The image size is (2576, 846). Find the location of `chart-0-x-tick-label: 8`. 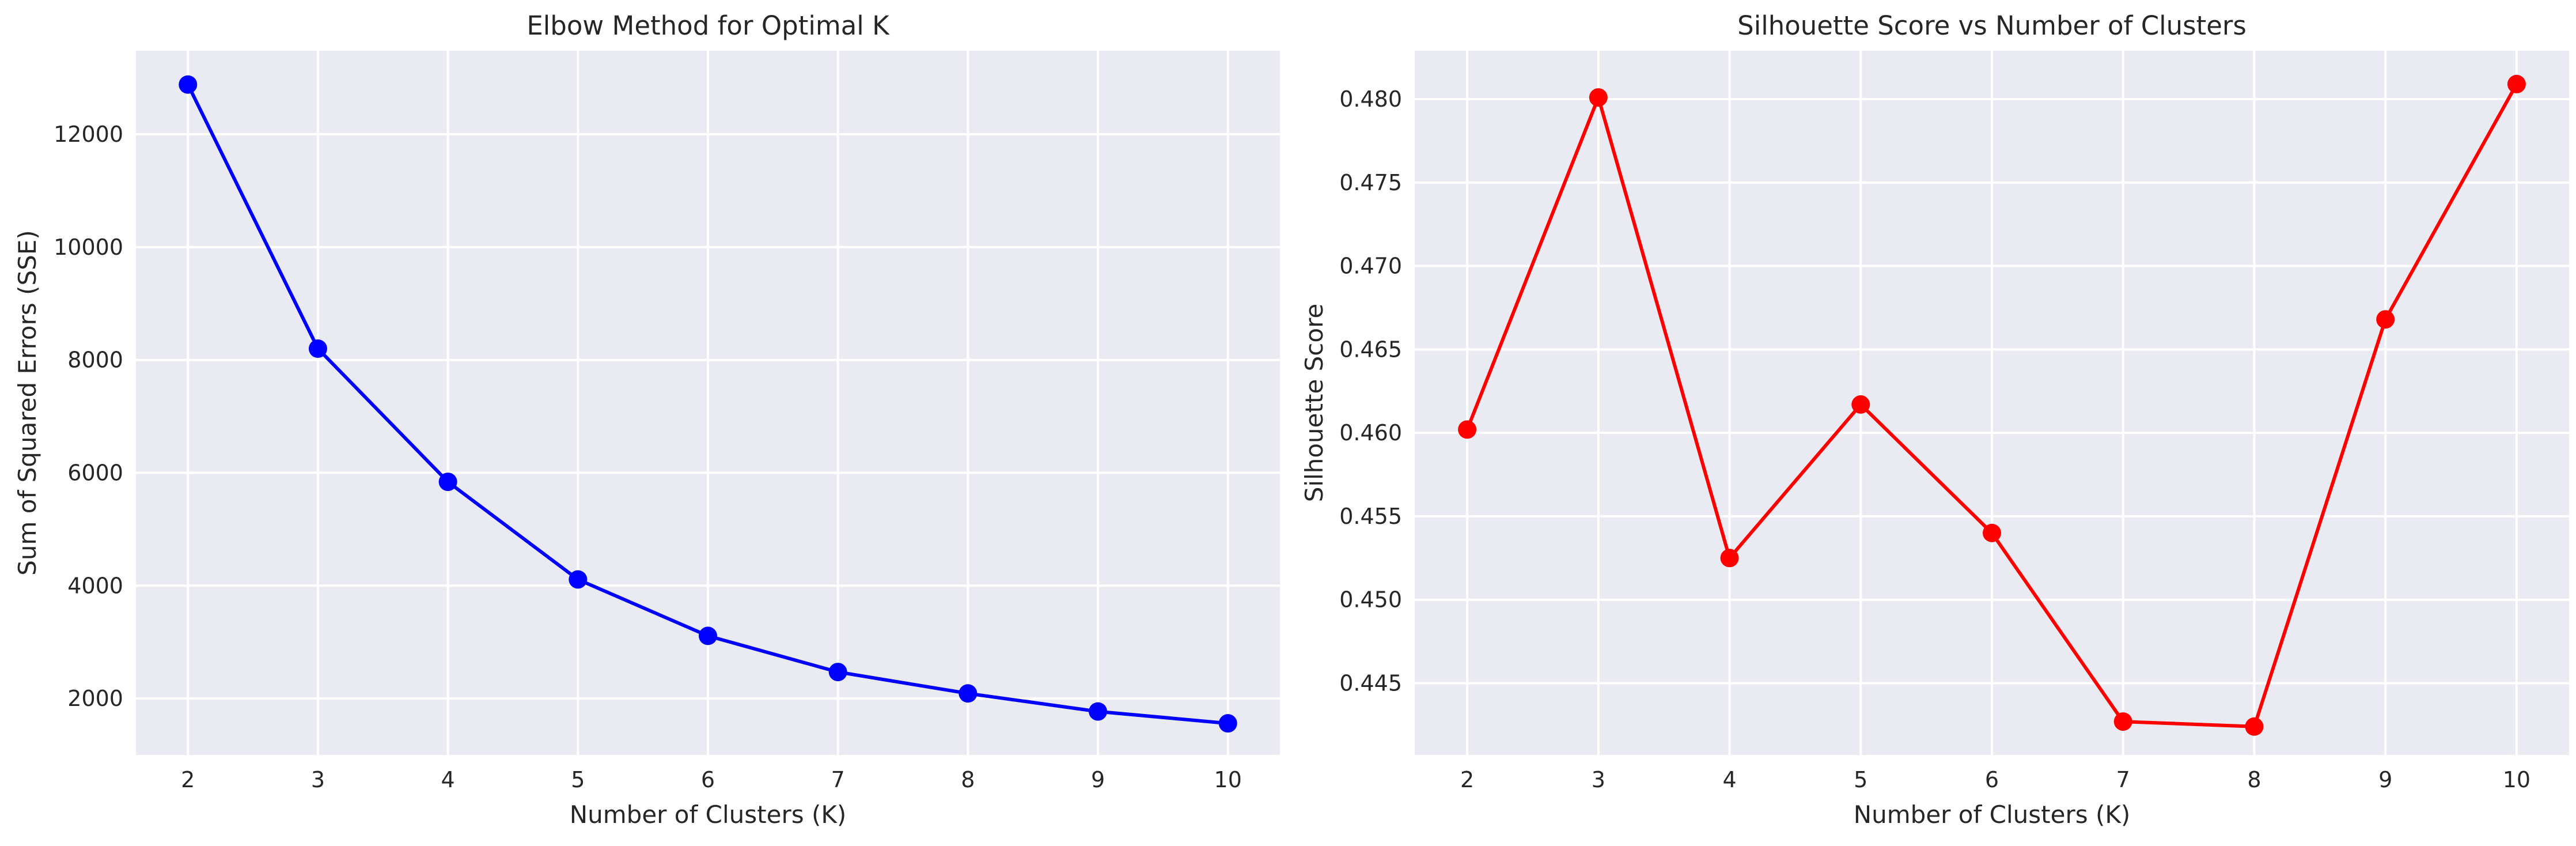

chart-0-x-tick-label: 8 is located at coordinates (968, 779).